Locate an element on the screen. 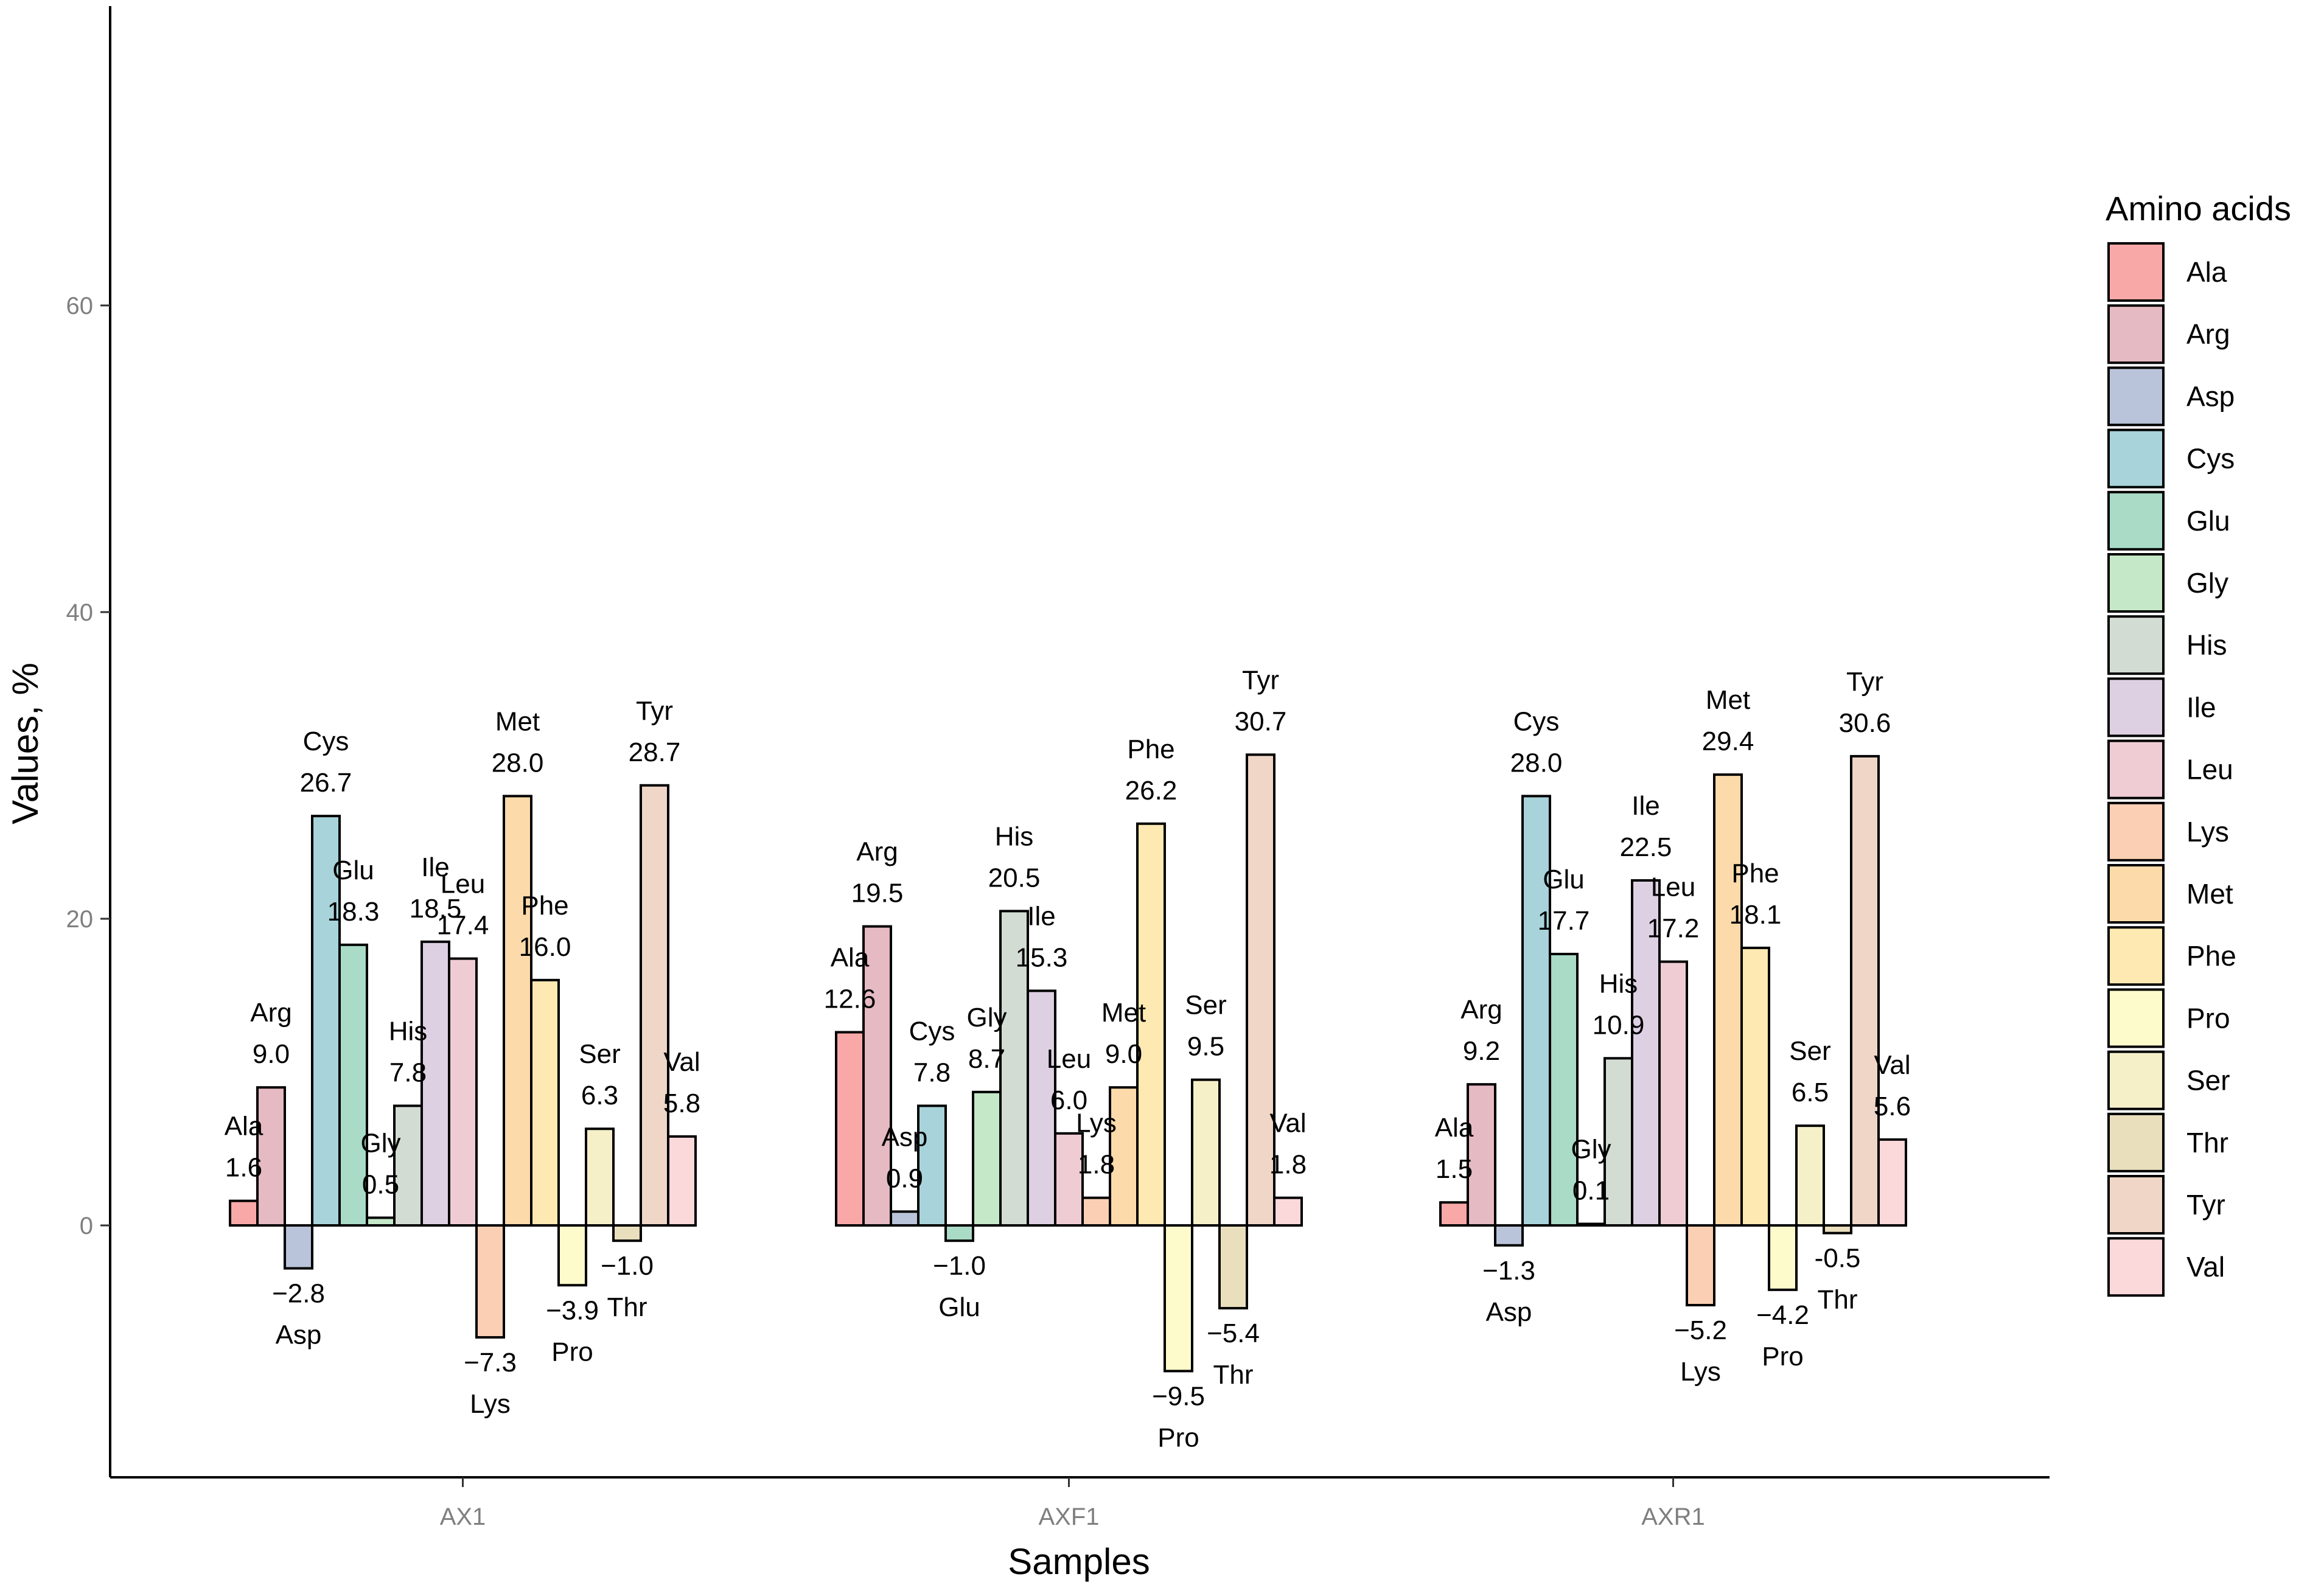 The width and height of the screenshot is (2324, 1585). legend-key-gly is located at coordinates (2136, 583).